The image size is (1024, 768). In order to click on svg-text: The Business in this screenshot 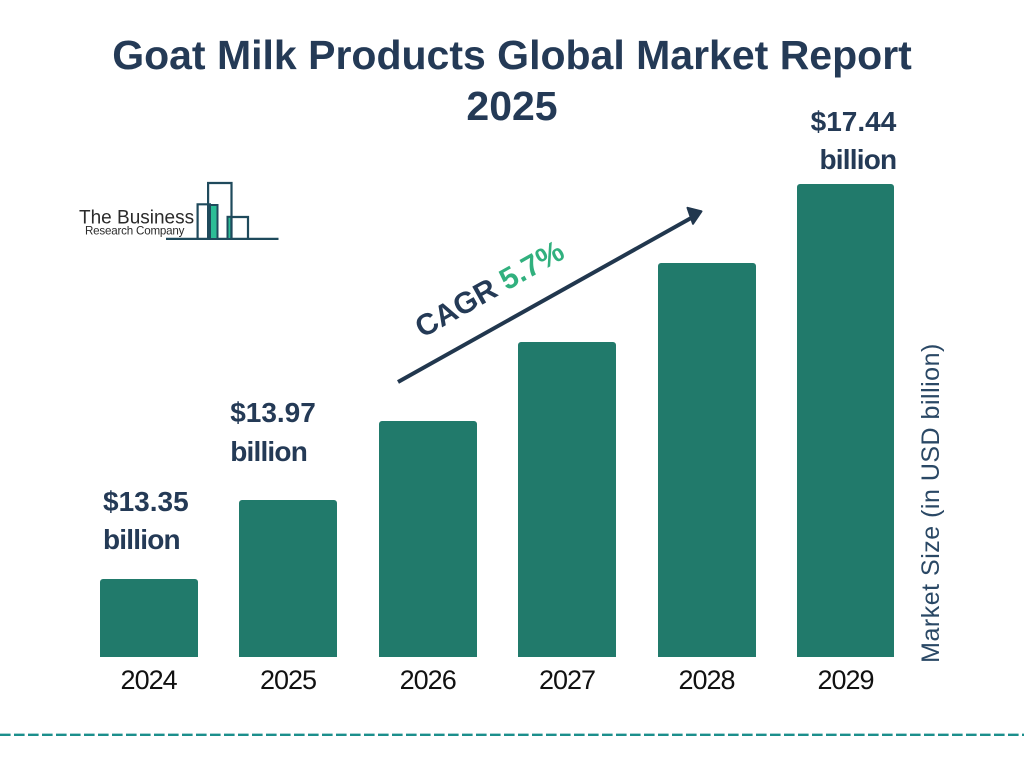, I will do `click(136, 217)`.